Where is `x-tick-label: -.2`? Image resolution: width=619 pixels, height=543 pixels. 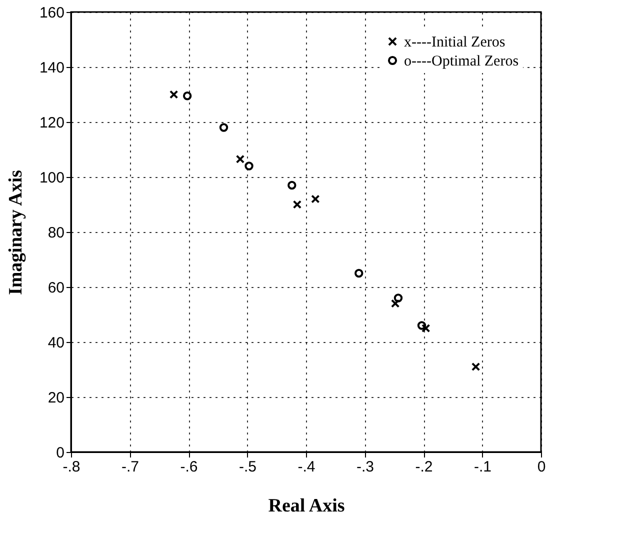
x-tick-label: -.2 is located at coordinates (424, 467).